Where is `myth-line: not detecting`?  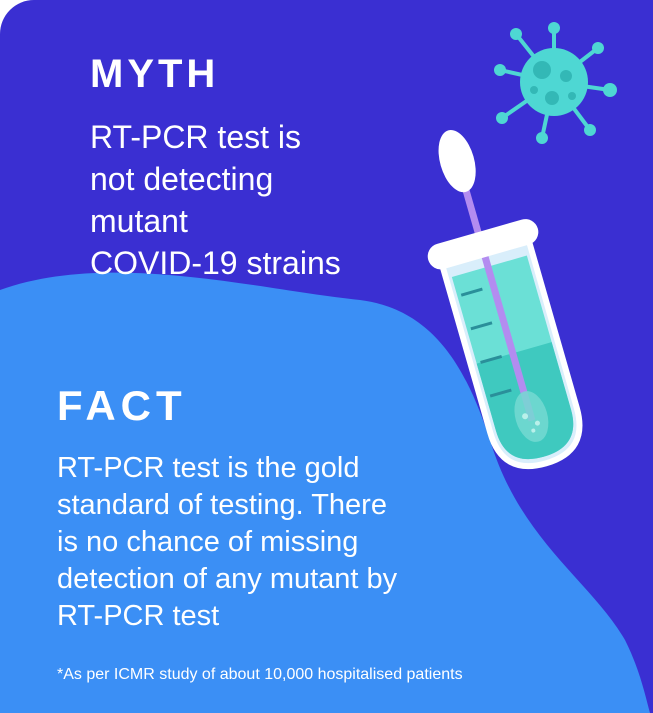
myth-line: not detecting is located at coordinates (182, 179).